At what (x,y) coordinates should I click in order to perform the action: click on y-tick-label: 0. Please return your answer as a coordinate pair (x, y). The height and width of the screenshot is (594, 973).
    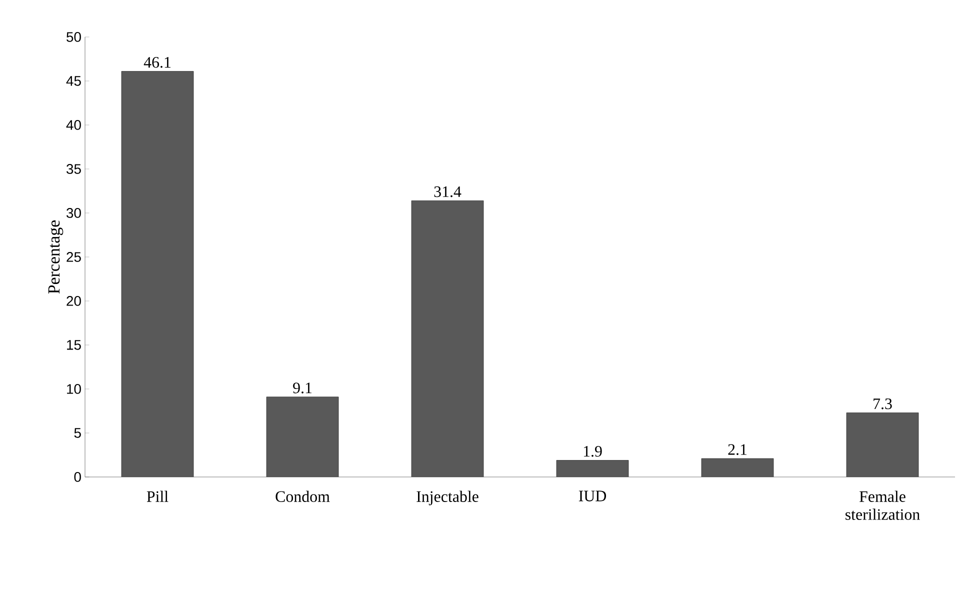
    Looking at the image, I should click on (77, 477).